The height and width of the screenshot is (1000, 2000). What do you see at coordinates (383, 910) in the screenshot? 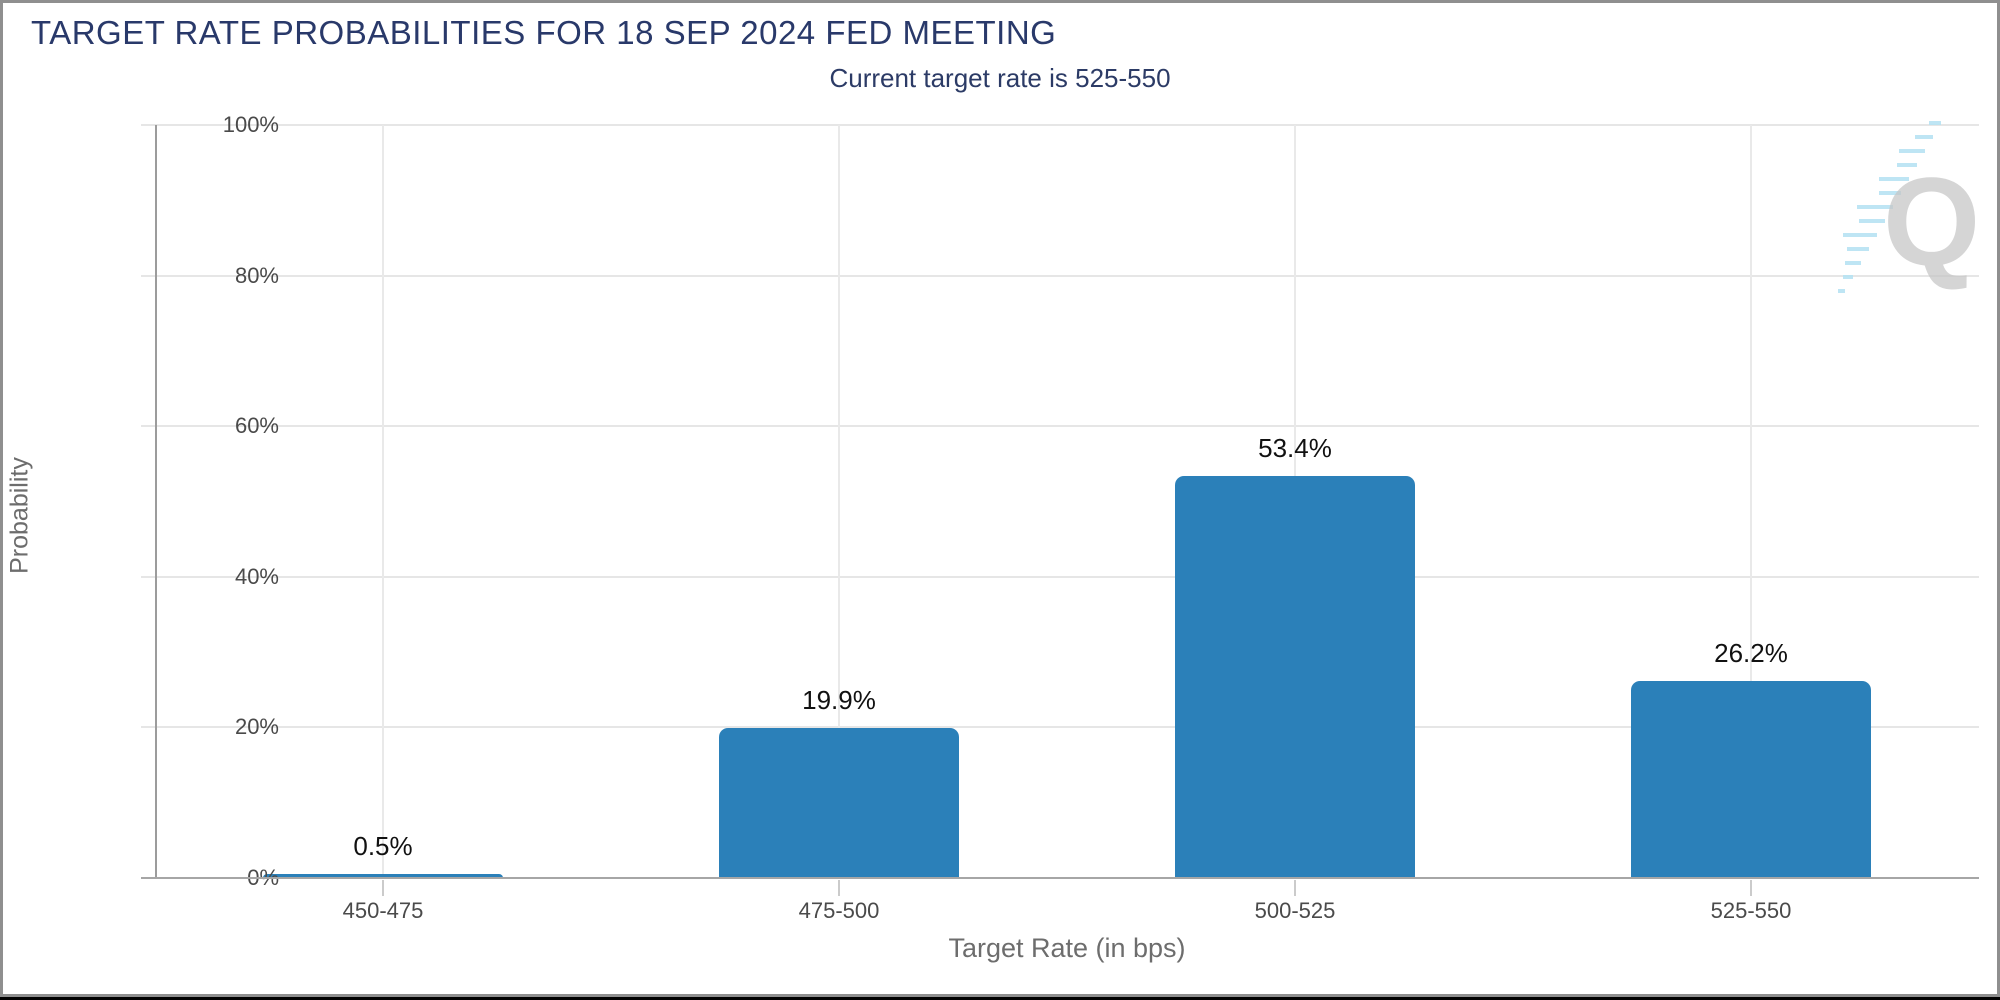
I see `x-category-label-450-475: 450-475` at bounding box center [383, 910].